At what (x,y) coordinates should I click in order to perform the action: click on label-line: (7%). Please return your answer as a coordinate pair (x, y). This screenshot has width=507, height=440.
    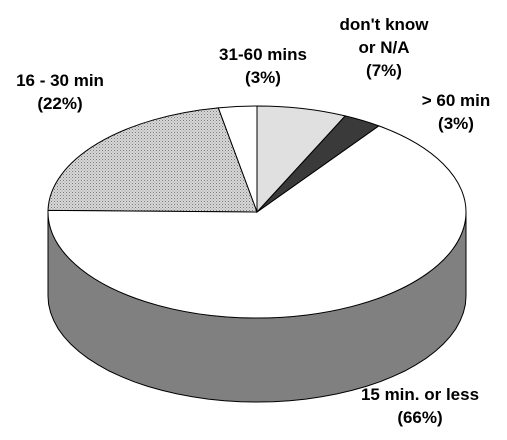
    Looking at the image, I should click on (384, 70).